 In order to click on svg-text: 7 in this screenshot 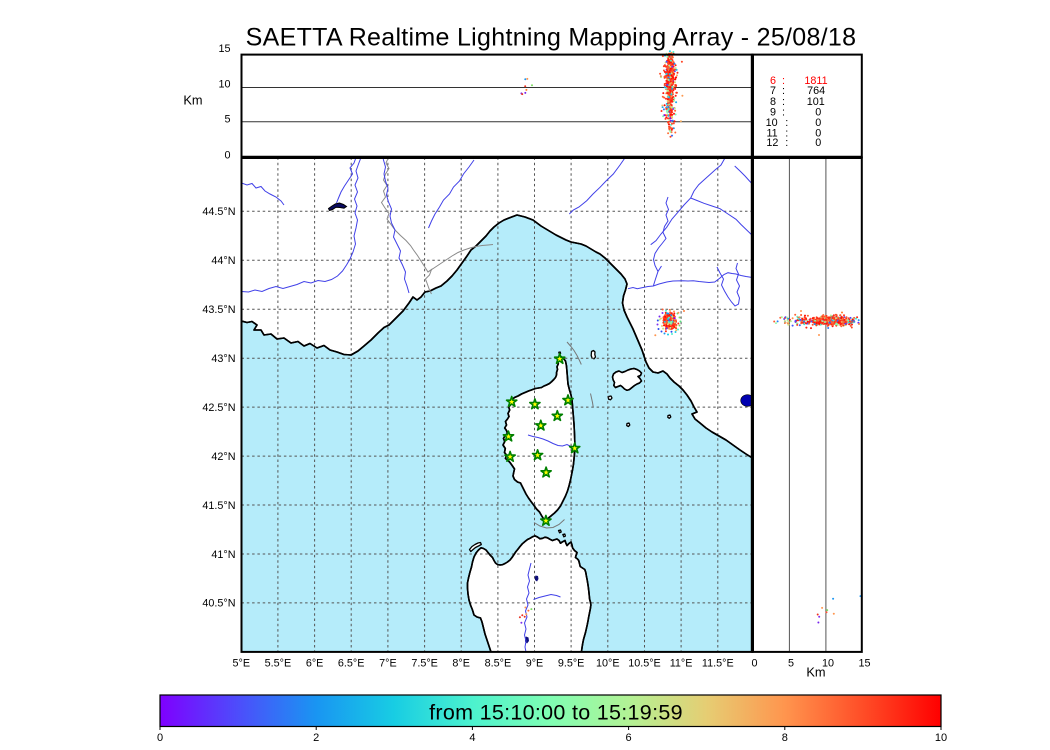, I will do `click(773, 91)`.